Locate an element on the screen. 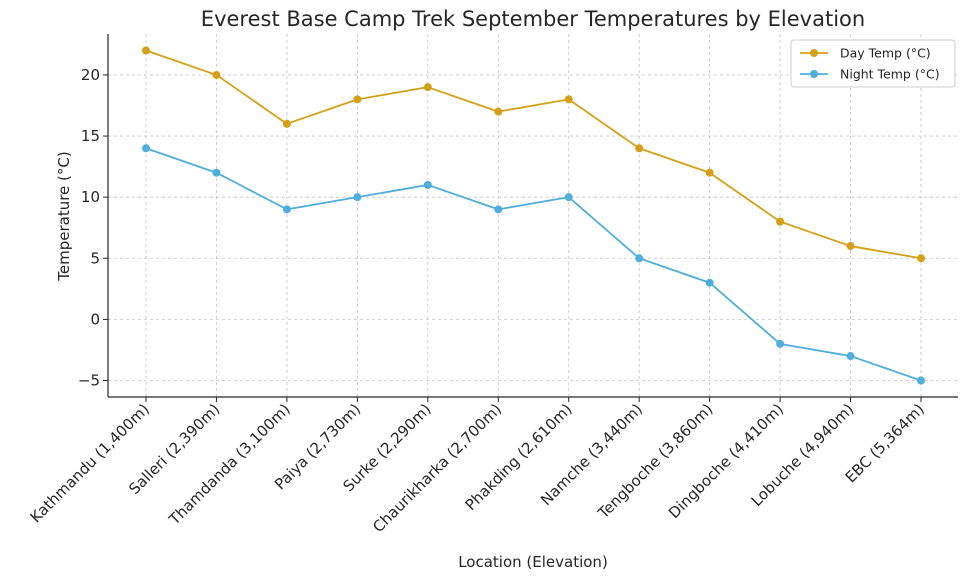  y-tick-label: 5 is located at coordinates (95, 258).